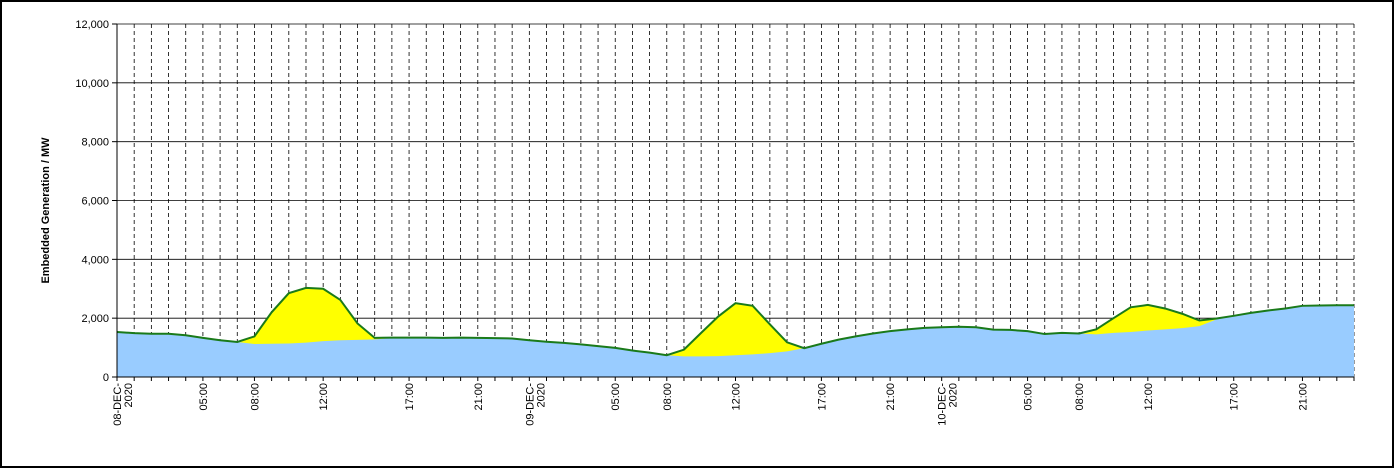  Describe the element at coordinates (46, 210) in the screenshot. I see `y-axis-title: Embedded Generation / MW` at that location.